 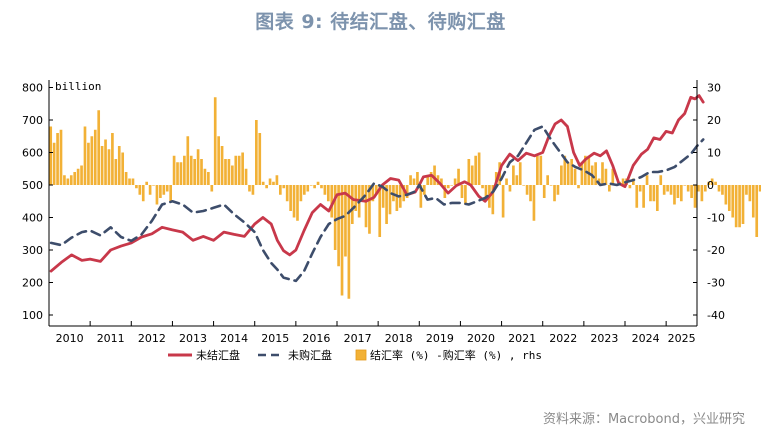 What do you see at coordinates (716, 250) in the screenshot?
I see `y-right-tick-label: -20` at bounding box center [716, 250].